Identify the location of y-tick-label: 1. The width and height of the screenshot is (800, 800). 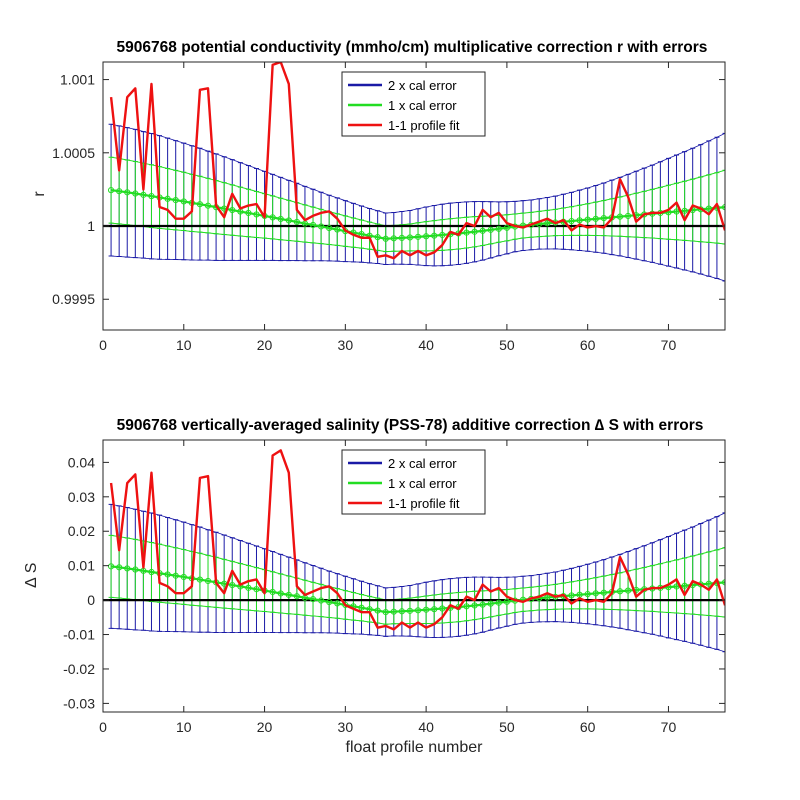
(91, 226).